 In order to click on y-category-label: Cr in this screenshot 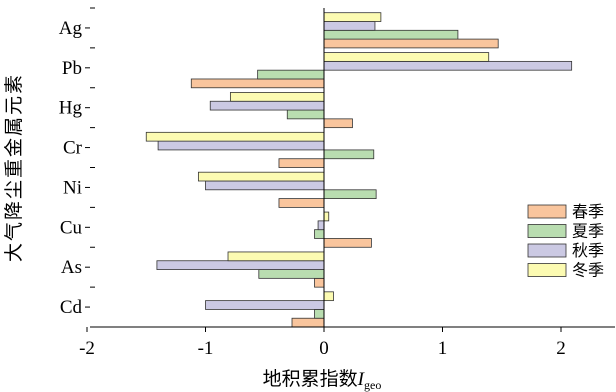, I will do `click(73, 148)`.